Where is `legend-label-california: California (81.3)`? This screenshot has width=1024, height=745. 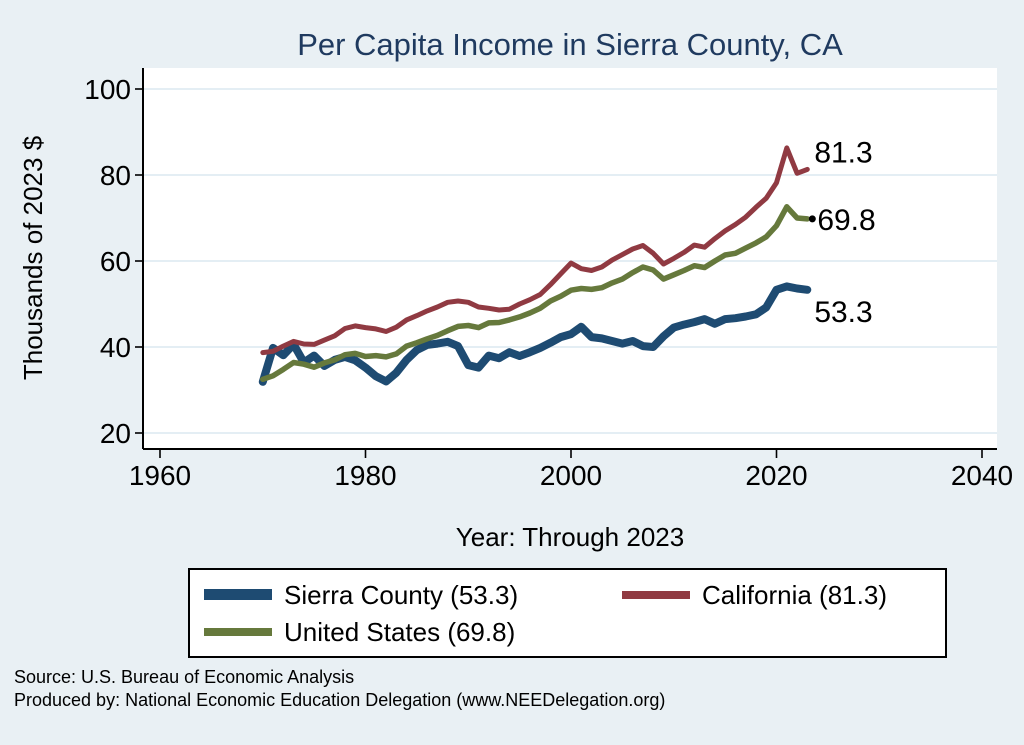 legend-label-california: California (81.3) is located at coordinates (794, 595).